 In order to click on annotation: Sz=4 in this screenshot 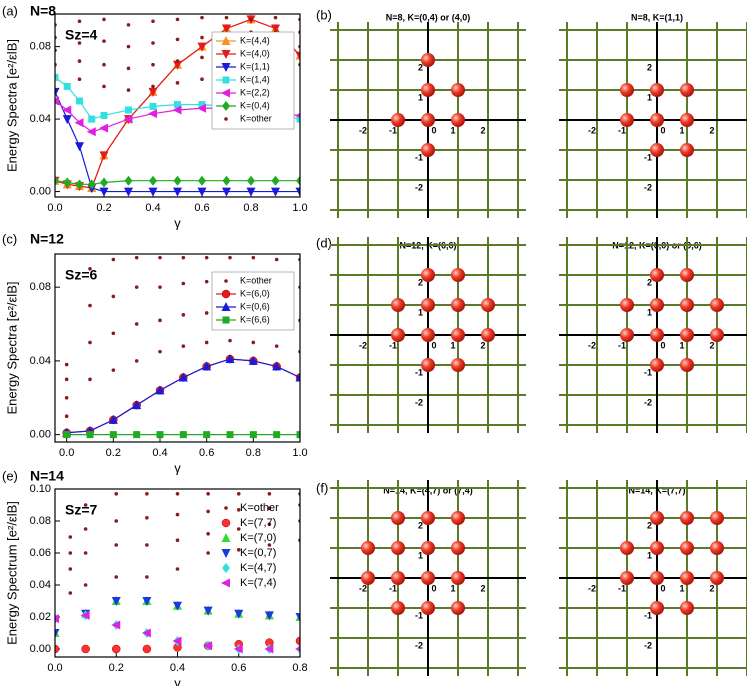, I will do `click(81, 35)`.